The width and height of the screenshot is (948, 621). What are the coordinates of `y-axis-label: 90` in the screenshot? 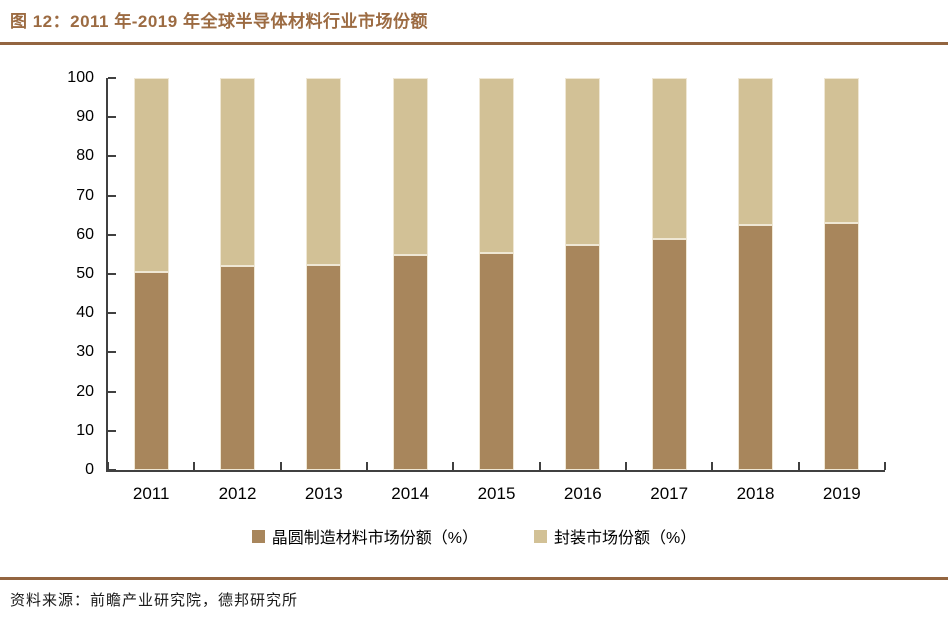 It's located at (85, 117).